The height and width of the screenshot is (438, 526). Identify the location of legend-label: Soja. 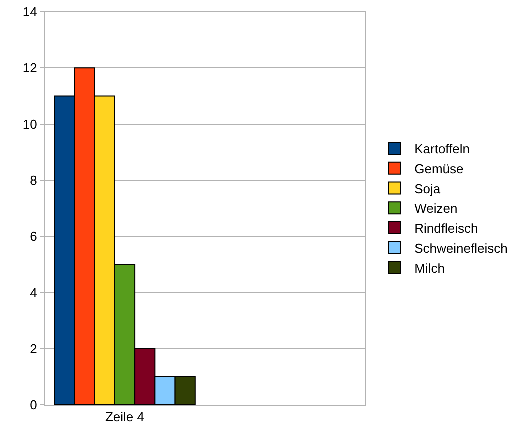
(428, 188).